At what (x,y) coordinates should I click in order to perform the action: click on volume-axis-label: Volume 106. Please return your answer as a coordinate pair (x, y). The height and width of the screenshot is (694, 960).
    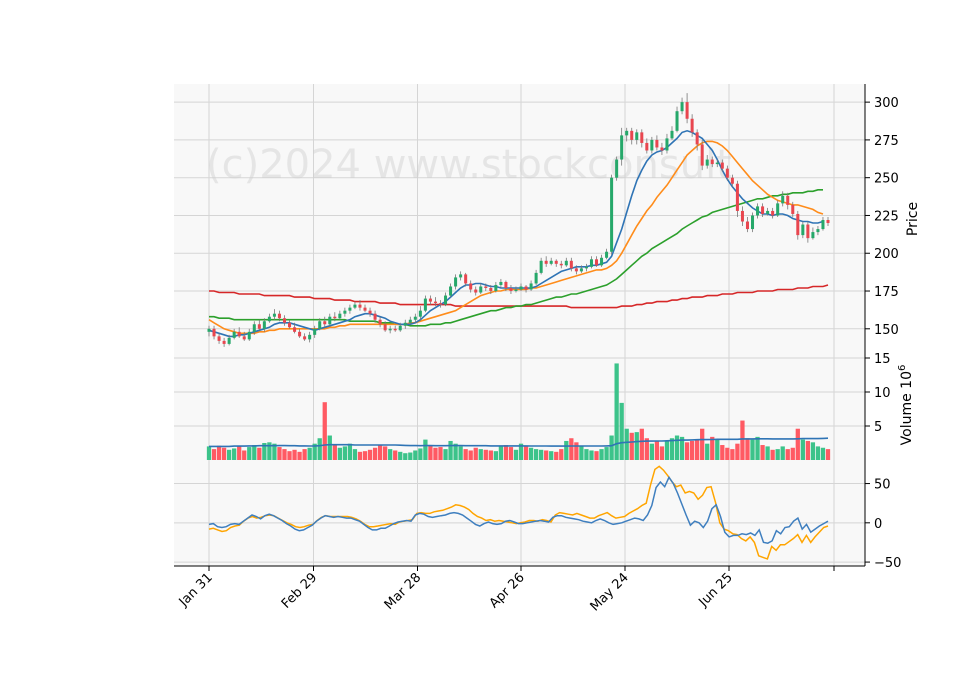
    Looking at the image, I should click on (906, 405).